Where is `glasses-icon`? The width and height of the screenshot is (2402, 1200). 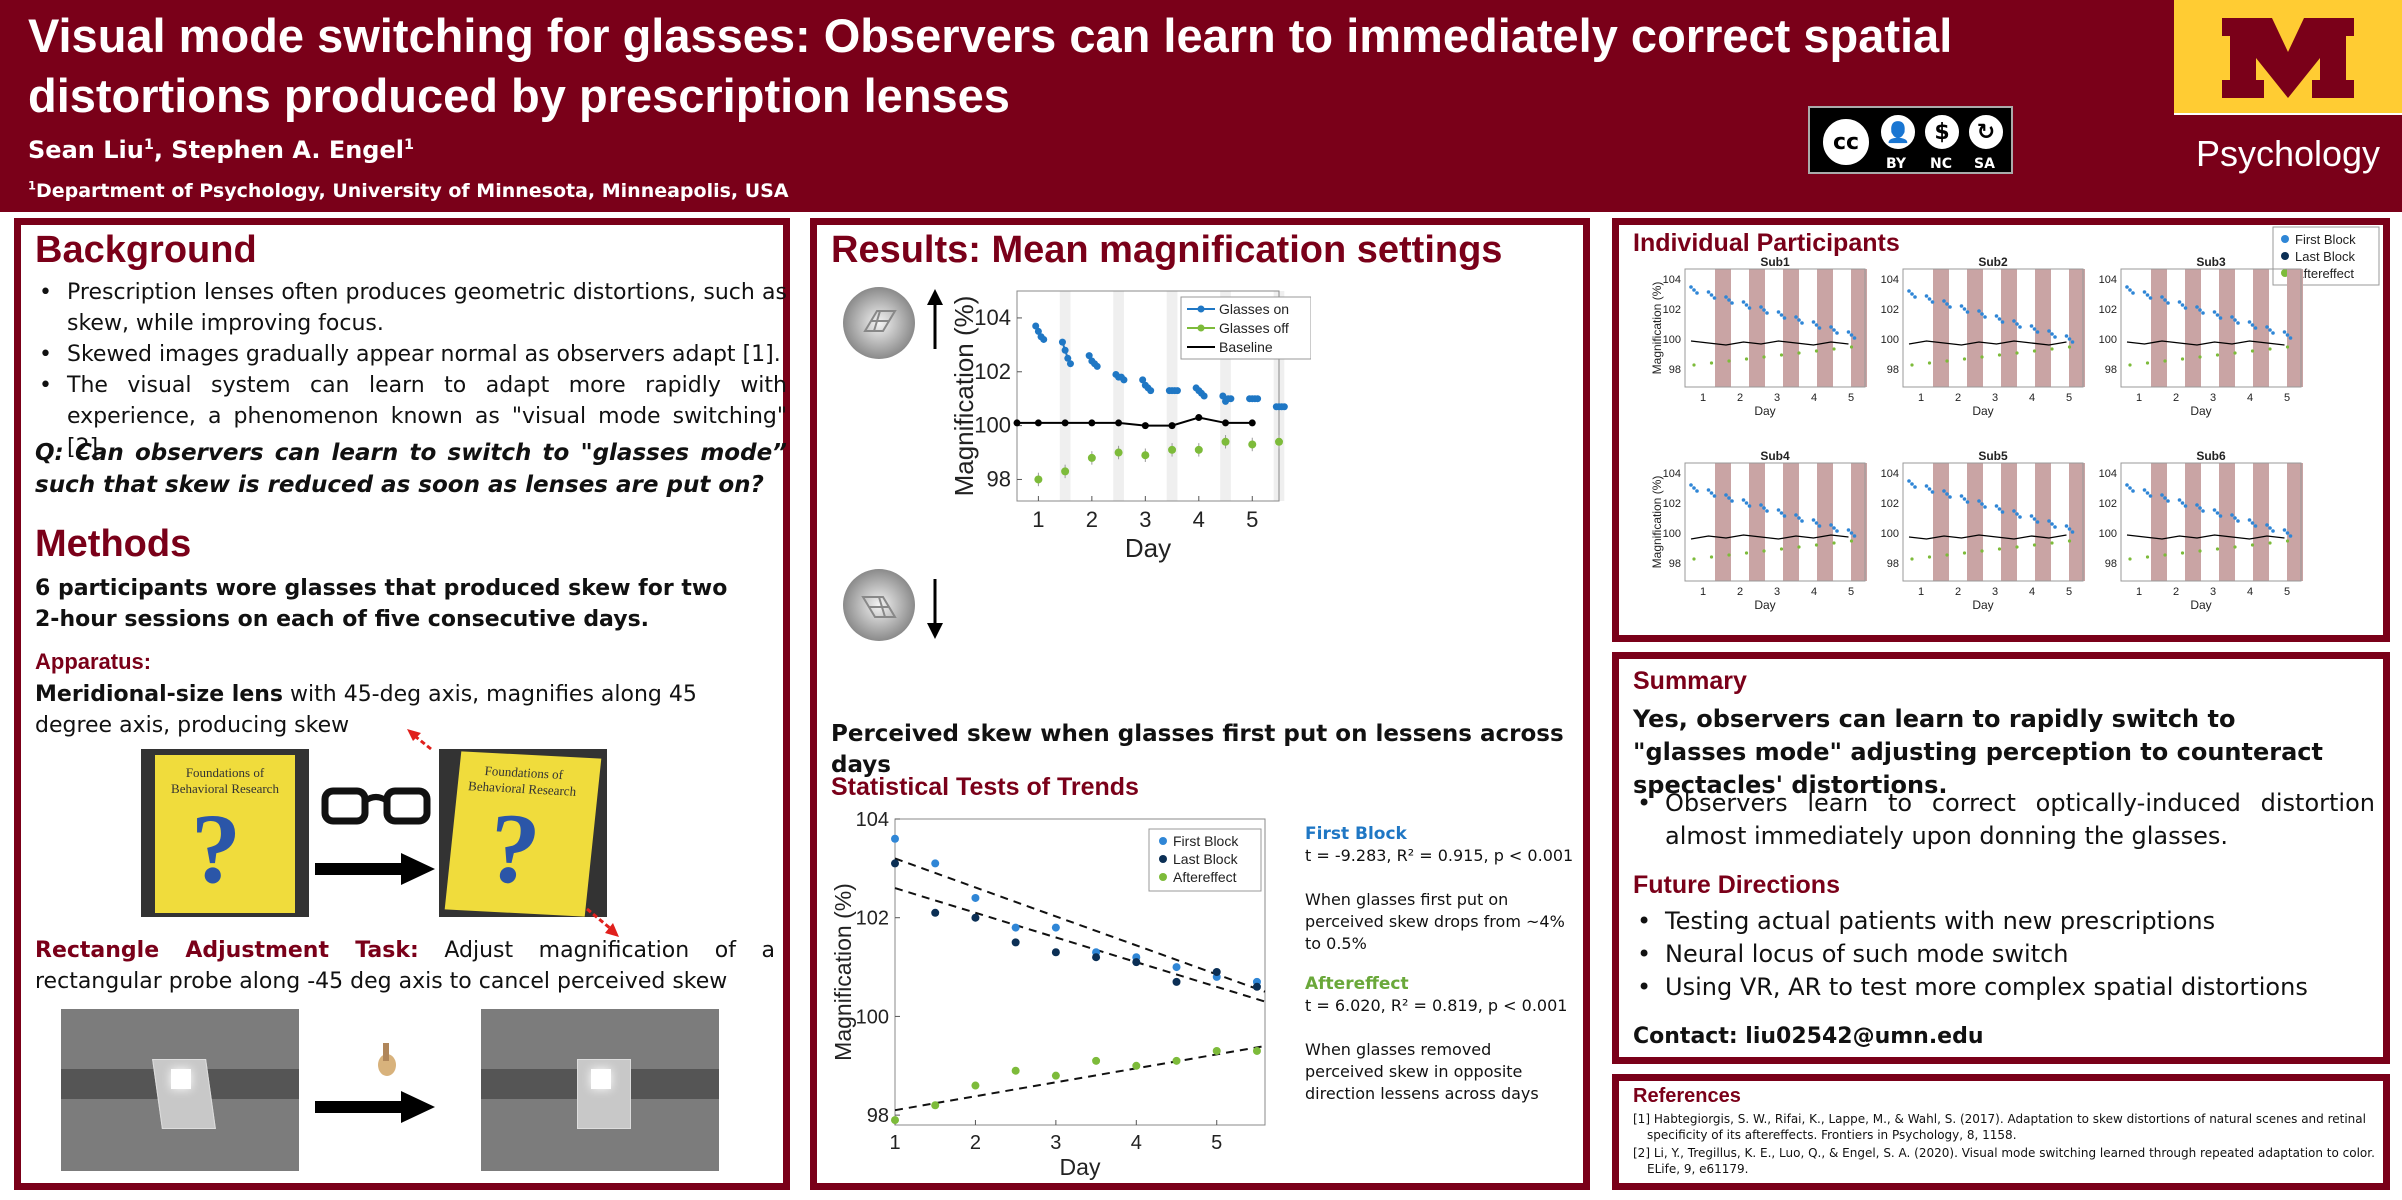 glasses-icon is located at coordinates (376, 806).